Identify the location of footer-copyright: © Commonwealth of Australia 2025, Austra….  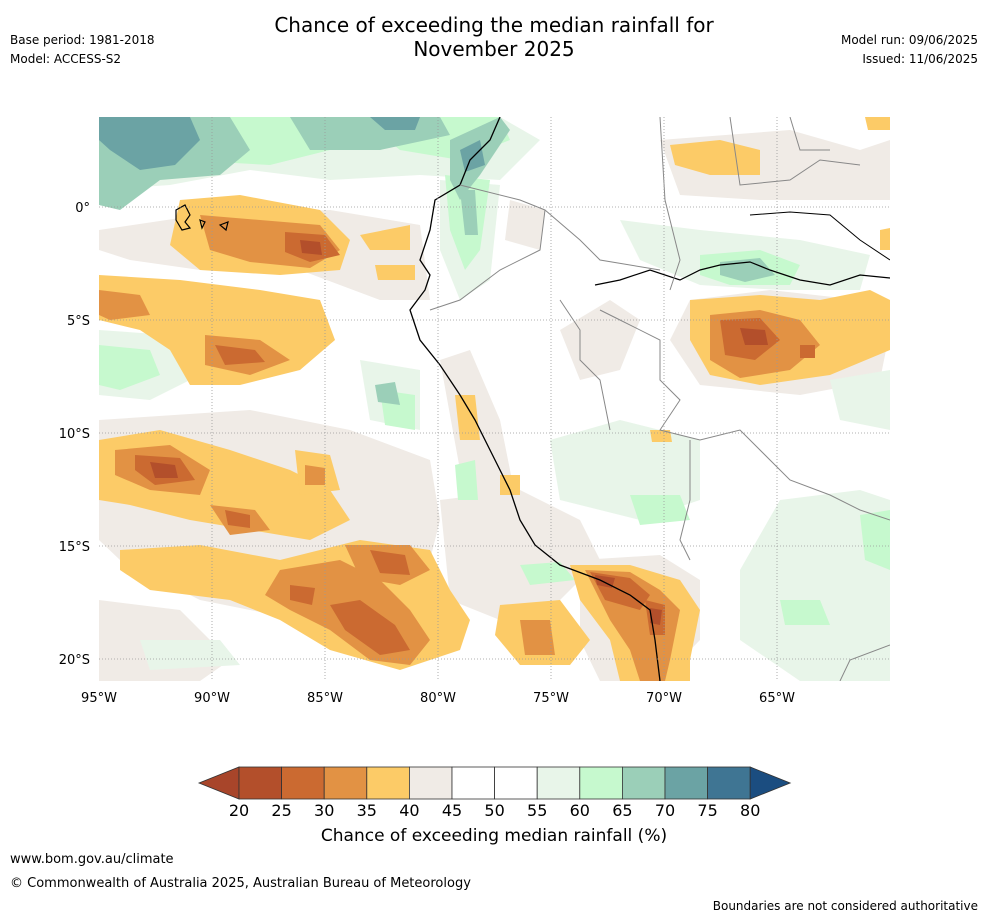
(240, 883).